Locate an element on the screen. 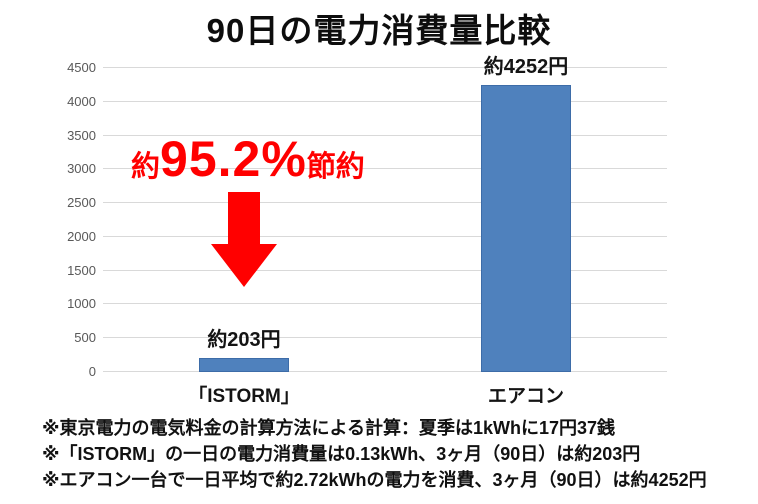  y-tick-label: 2000 is located at coordinates (81, 236).